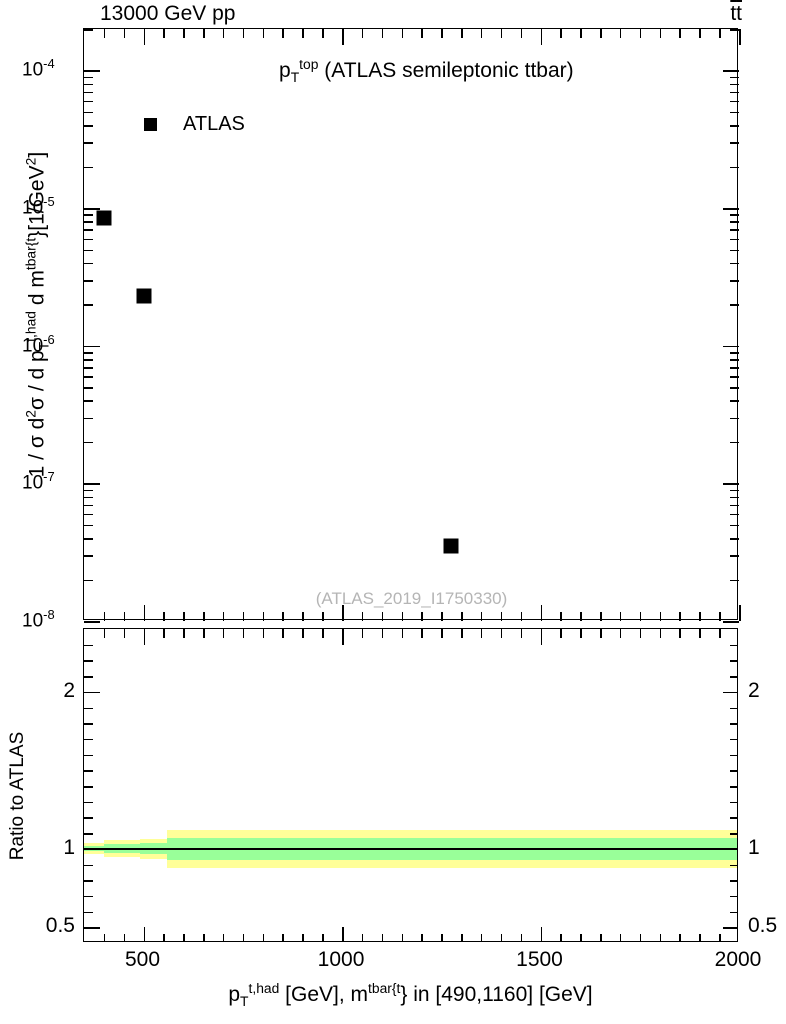 This screenshot has width=786, height=1024. Describe the element at coordinates (143, 959) in the screenshot. I see `x-tick-label: 500` at that location.